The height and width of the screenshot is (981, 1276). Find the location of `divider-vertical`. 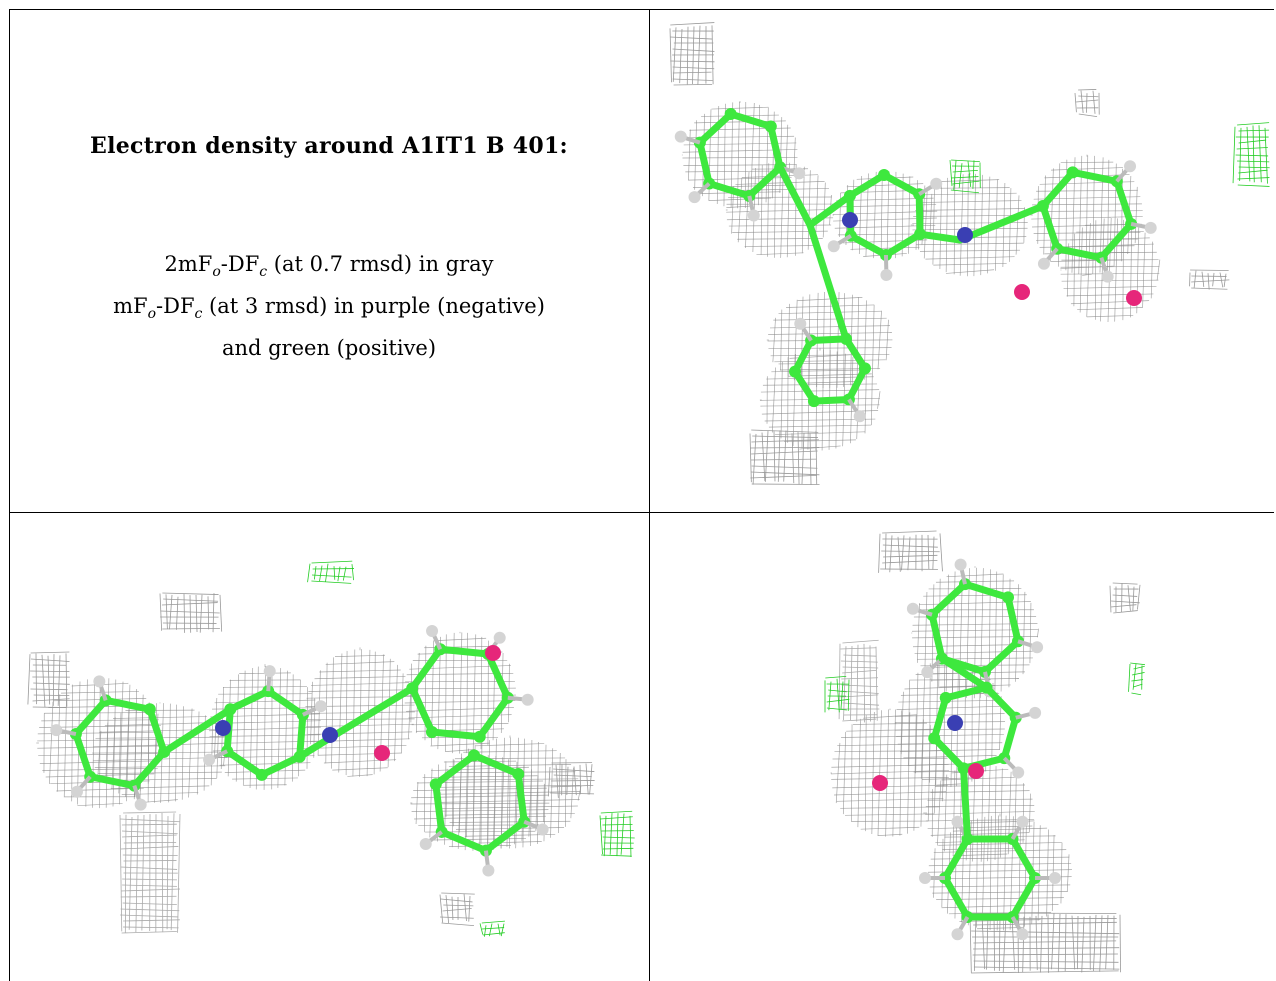

divider-vertical is located at coordinates (649, 495).